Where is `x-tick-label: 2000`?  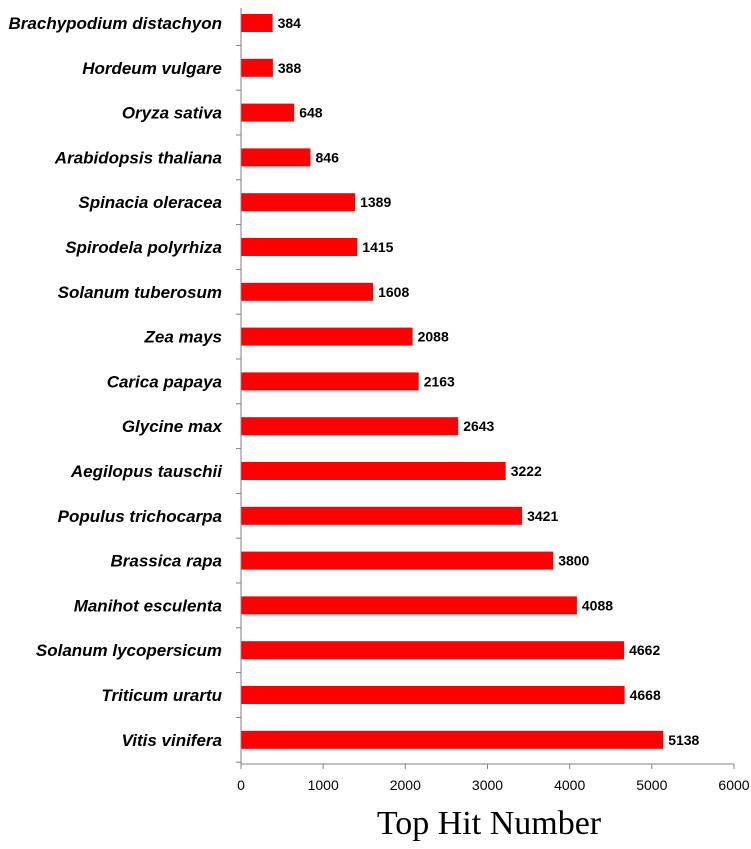
x-tick-label: 2000 is located at coordinates (405, 785).